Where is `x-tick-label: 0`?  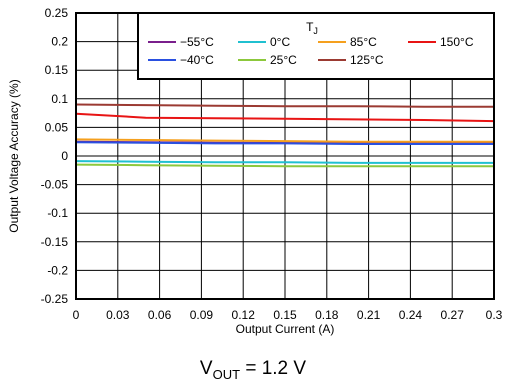 x-tick-label: 0 is located at coordinates (76, 315).